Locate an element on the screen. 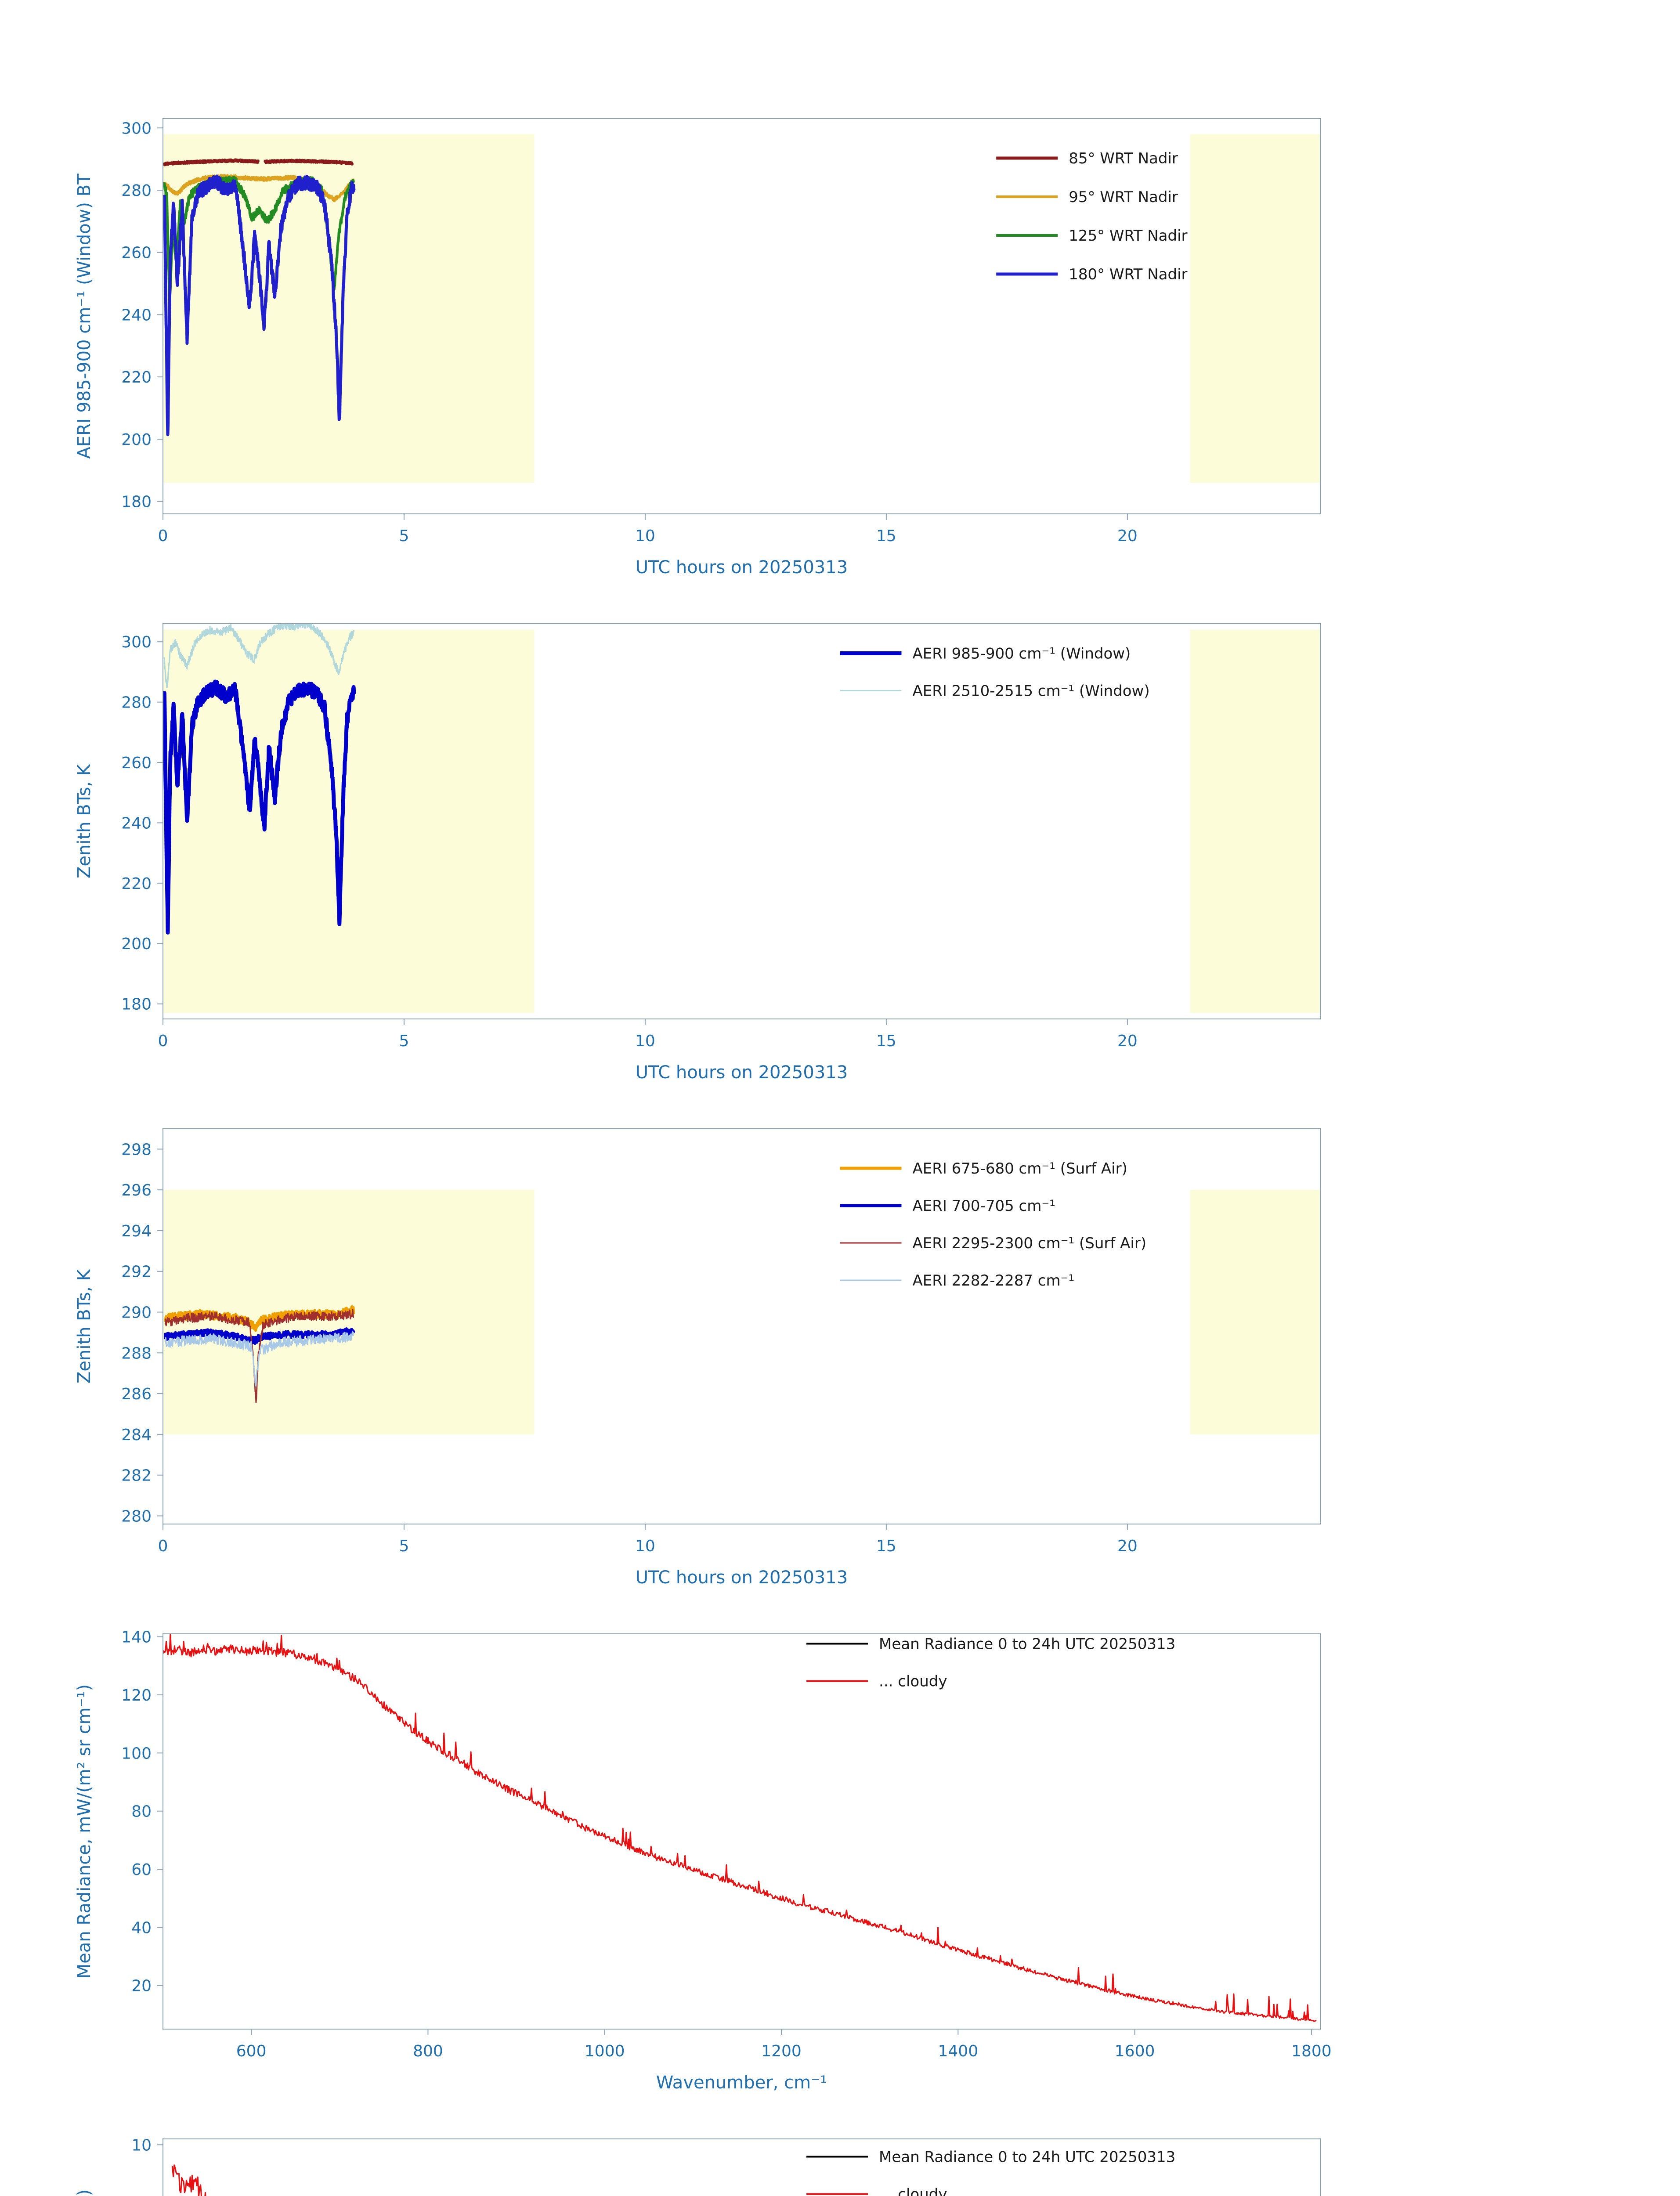 Image resolution: width=1680 pixels, height=2196 pixels. legend-label: AERI 2510-2515 cm⁻¹ (Window) is located at coordinates (1031, 691).